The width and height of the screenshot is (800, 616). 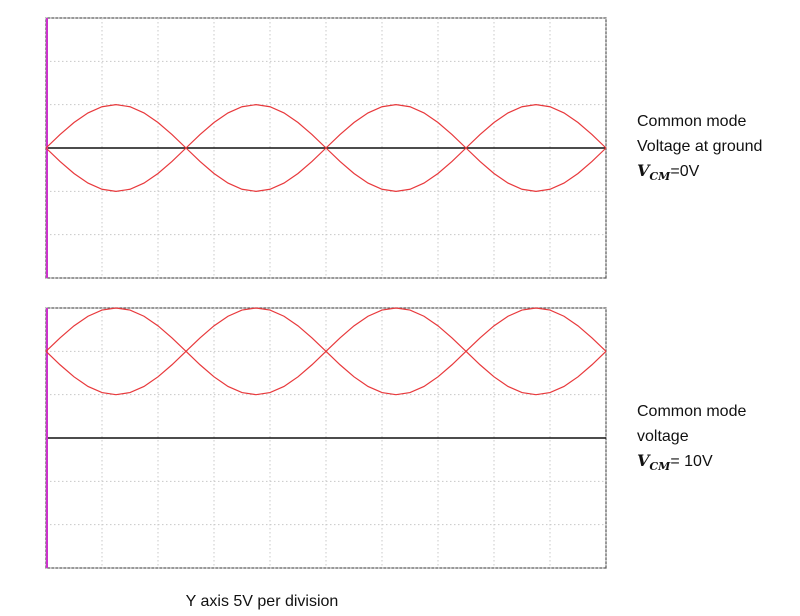 I want to click on annotation-text: =0V, so click(x=684, y=171).